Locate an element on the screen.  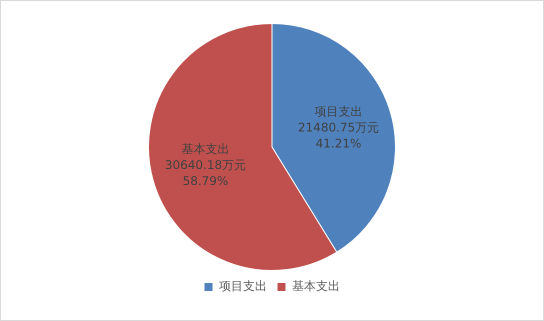
legend-label: 项目支出 is located at coordinates (243, 286).